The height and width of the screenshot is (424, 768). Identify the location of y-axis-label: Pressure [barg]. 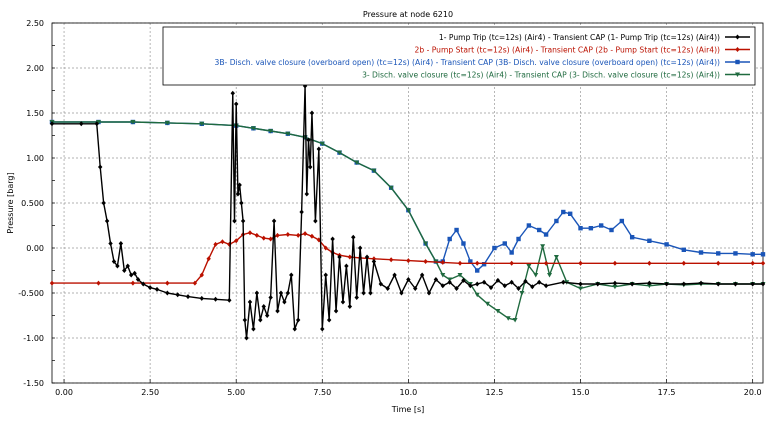
(10, 202).